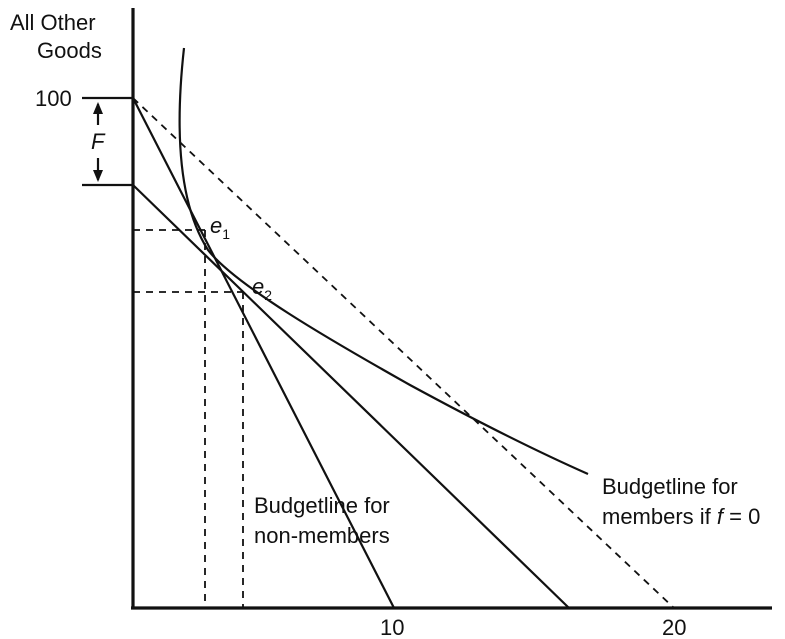  Describe the element at coordinates (53, 22) in the screenshot. I see `y-axis-label-line1: All Other` at that location.